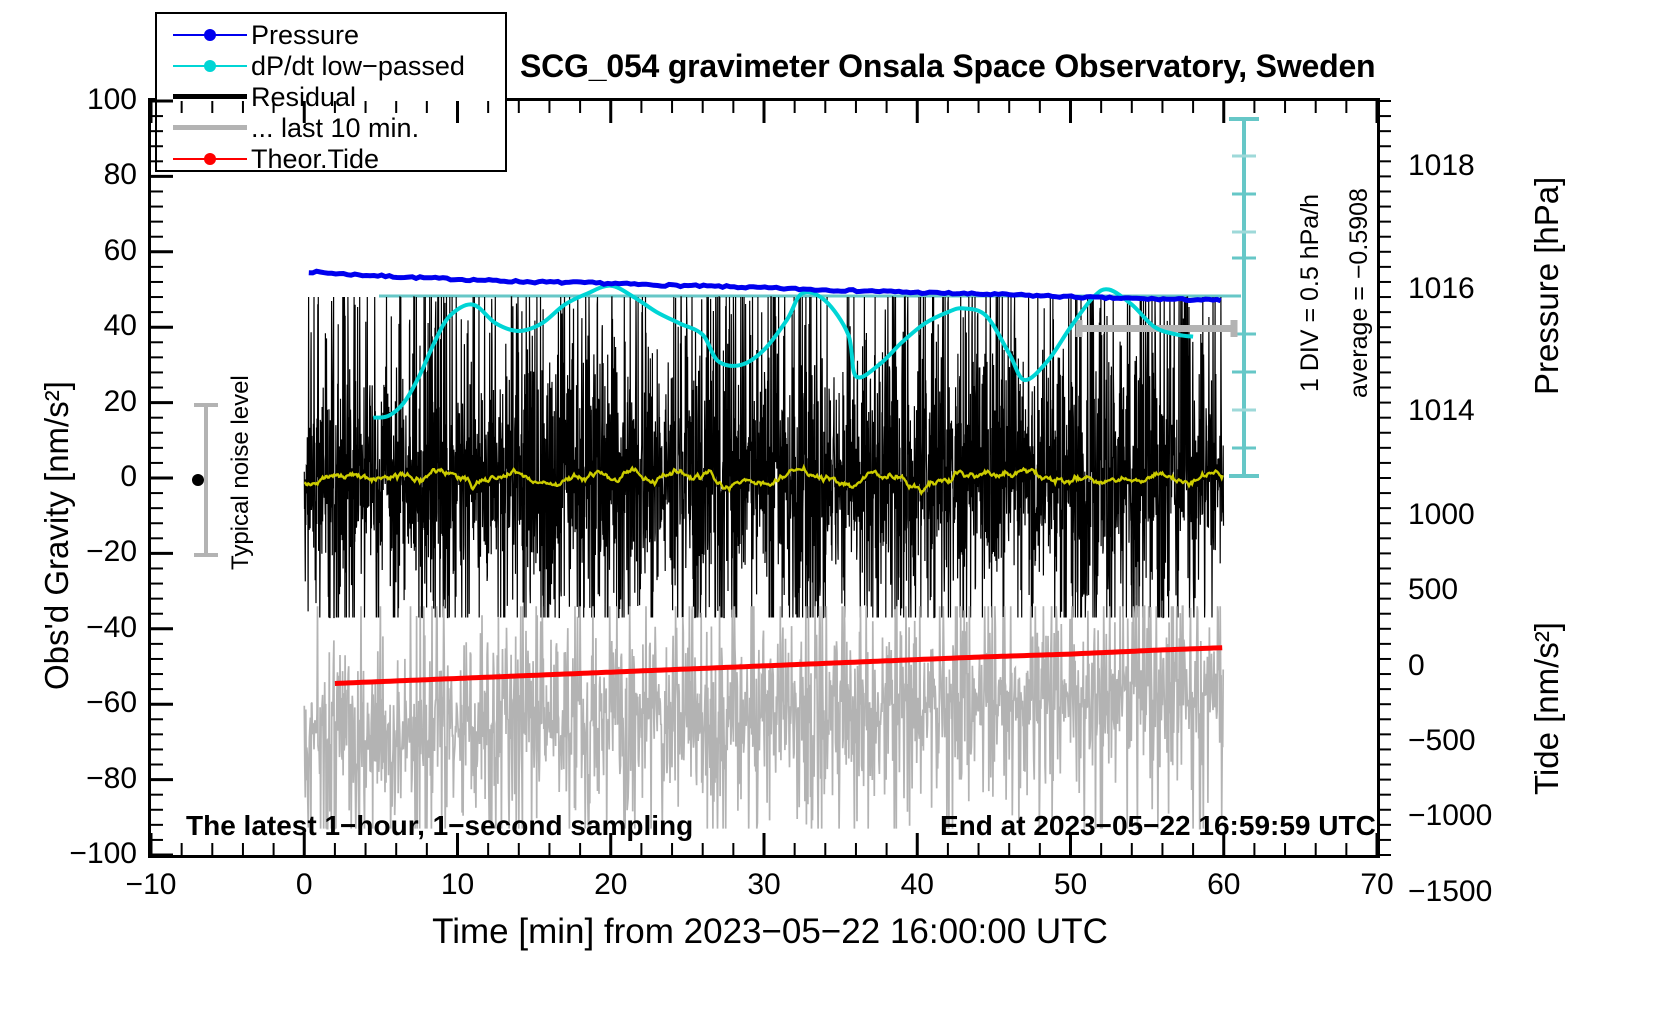 Image resolution: width=1660 pixels, height=1020 pixels. I want to click on bottom-tick-label: 30, so click(764, 884).